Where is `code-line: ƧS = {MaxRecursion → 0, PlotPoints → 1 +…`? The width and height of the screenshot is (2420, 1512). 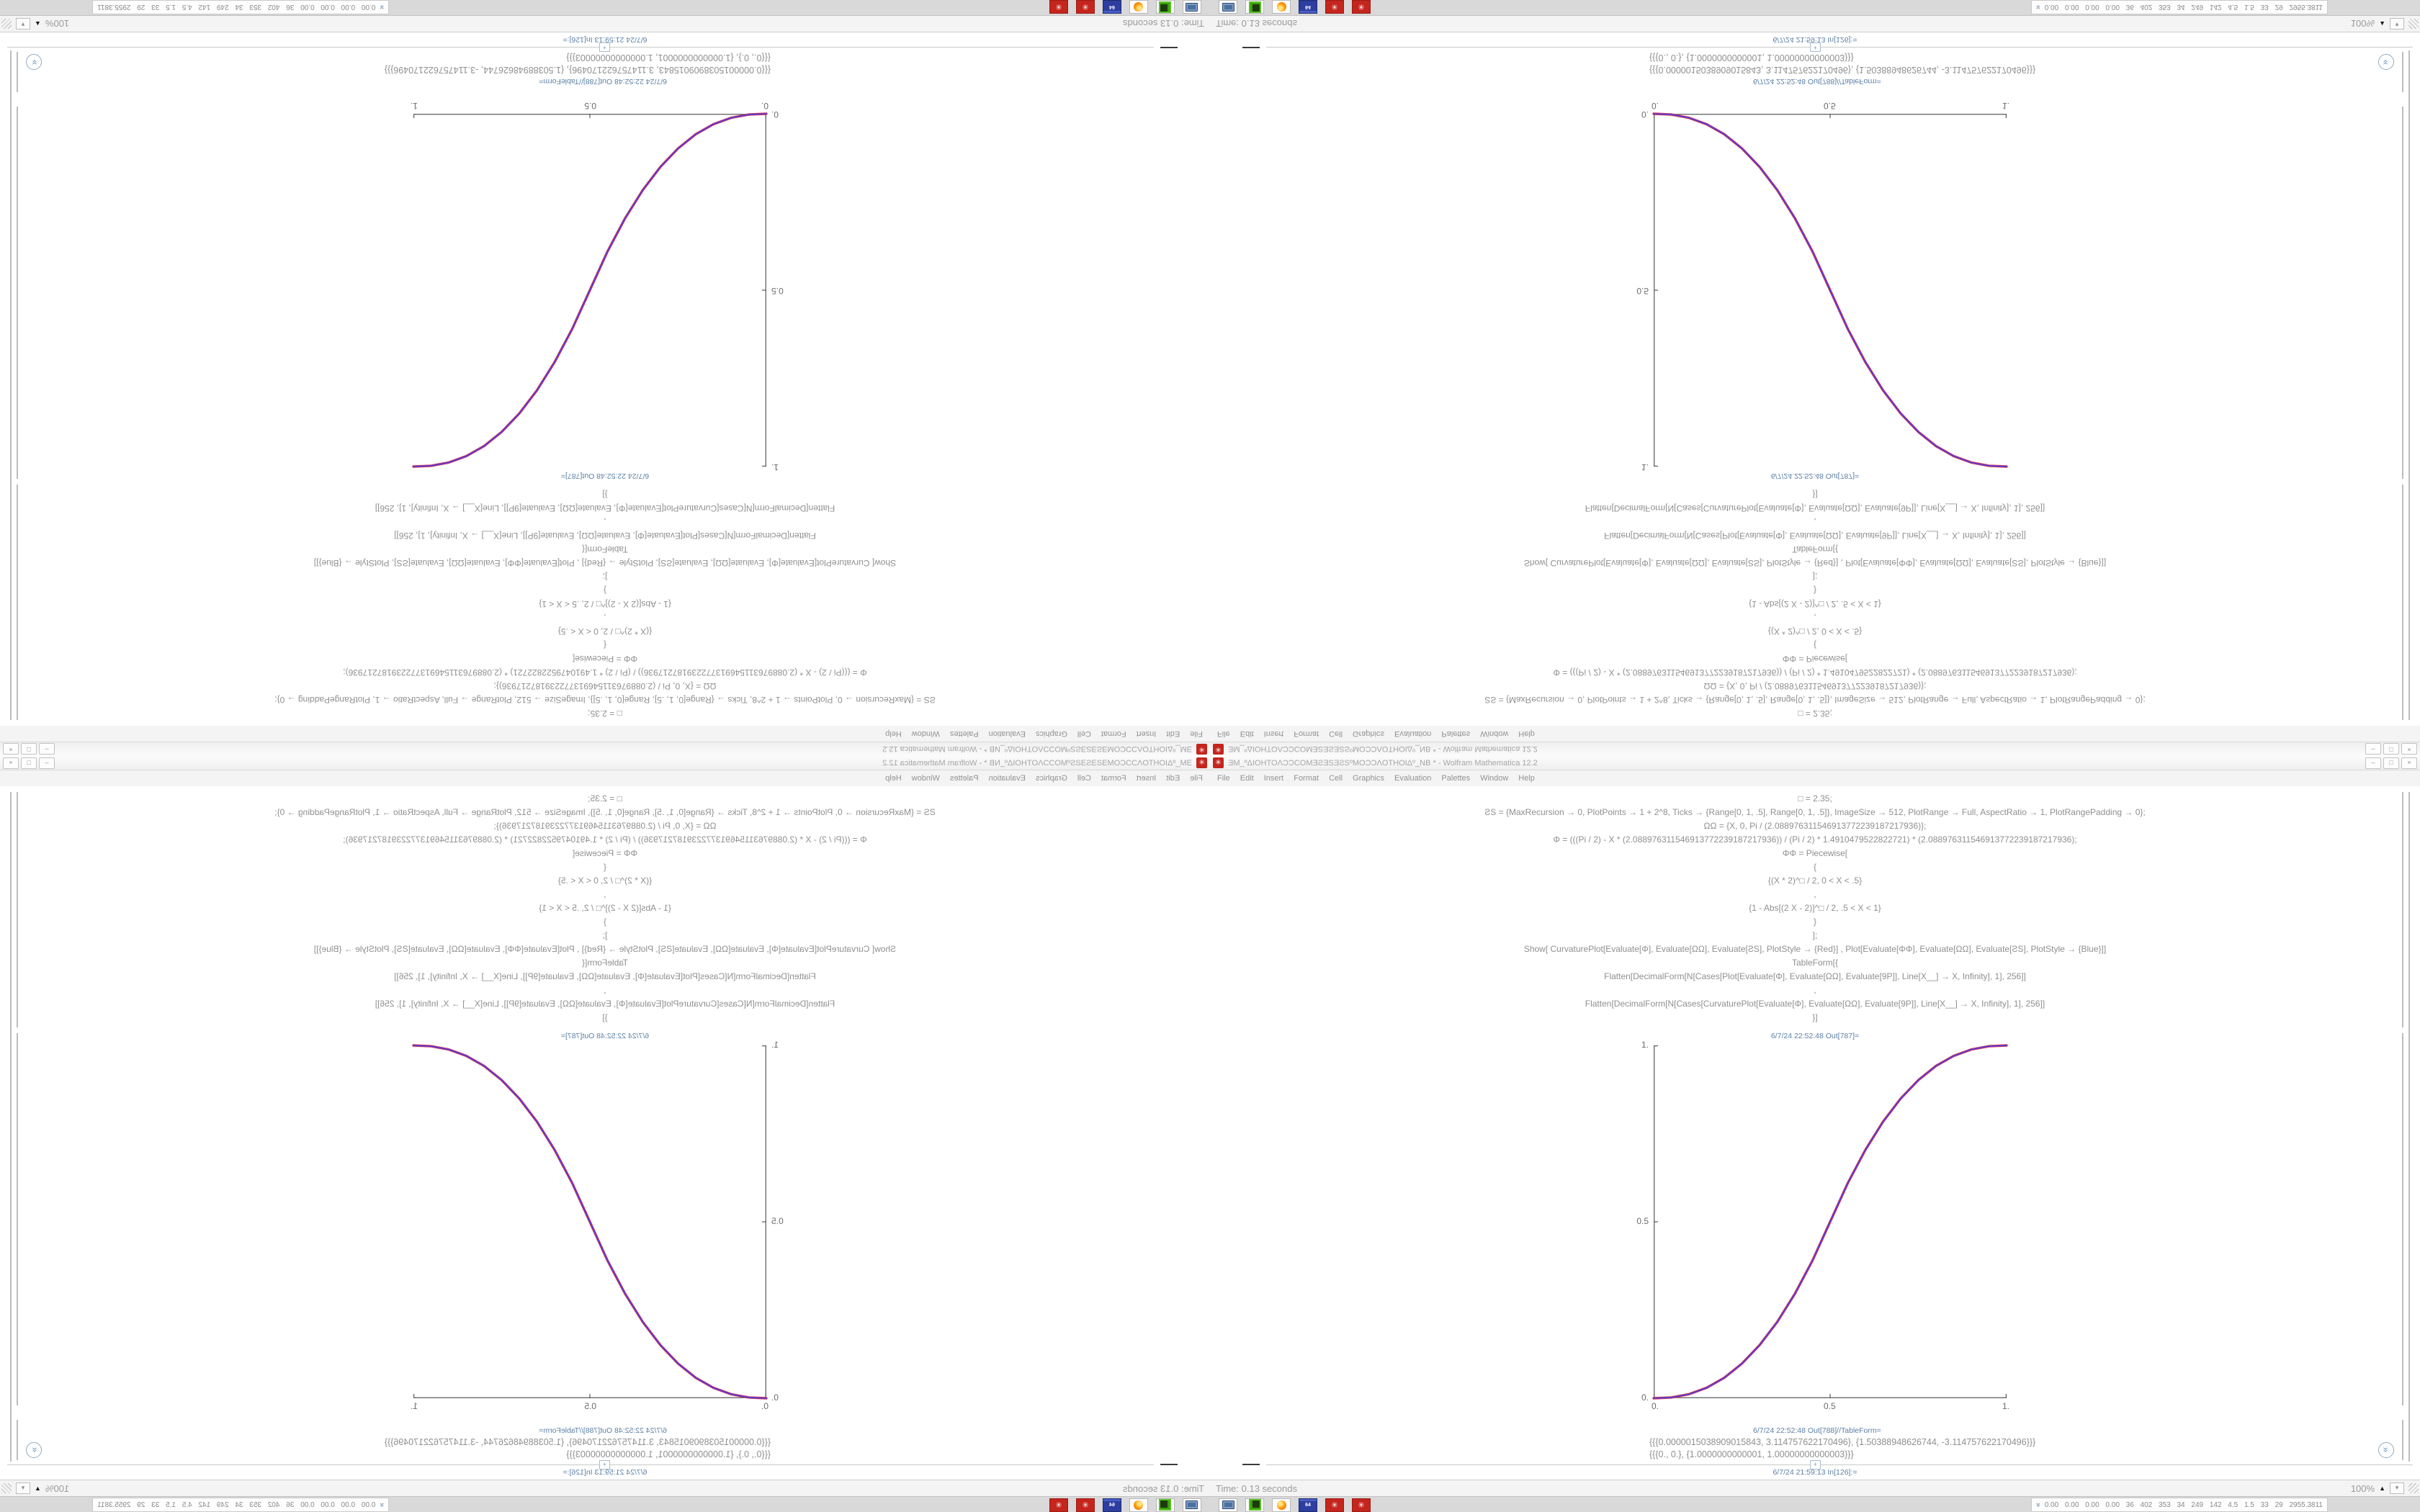 code-line: ƧS = {MaxRecursion → 0, PlotPoints → 1 +… is located at coordinates (605, 812).